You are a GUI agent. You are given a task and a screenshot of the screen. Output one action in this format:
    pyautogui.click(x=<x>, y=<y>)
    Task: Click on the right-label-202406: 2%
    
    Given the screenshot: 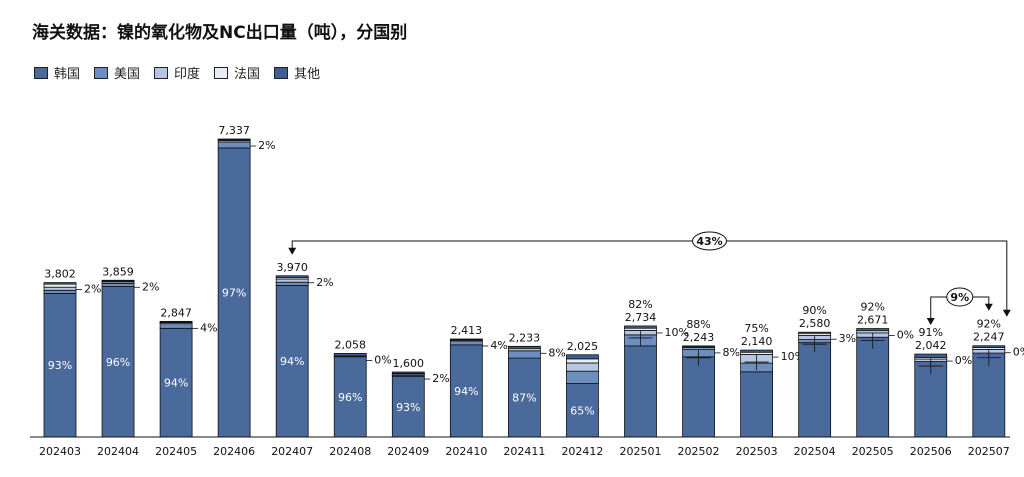 What is the action you would take?
    pyautogui.click(x=266, y=145)
    